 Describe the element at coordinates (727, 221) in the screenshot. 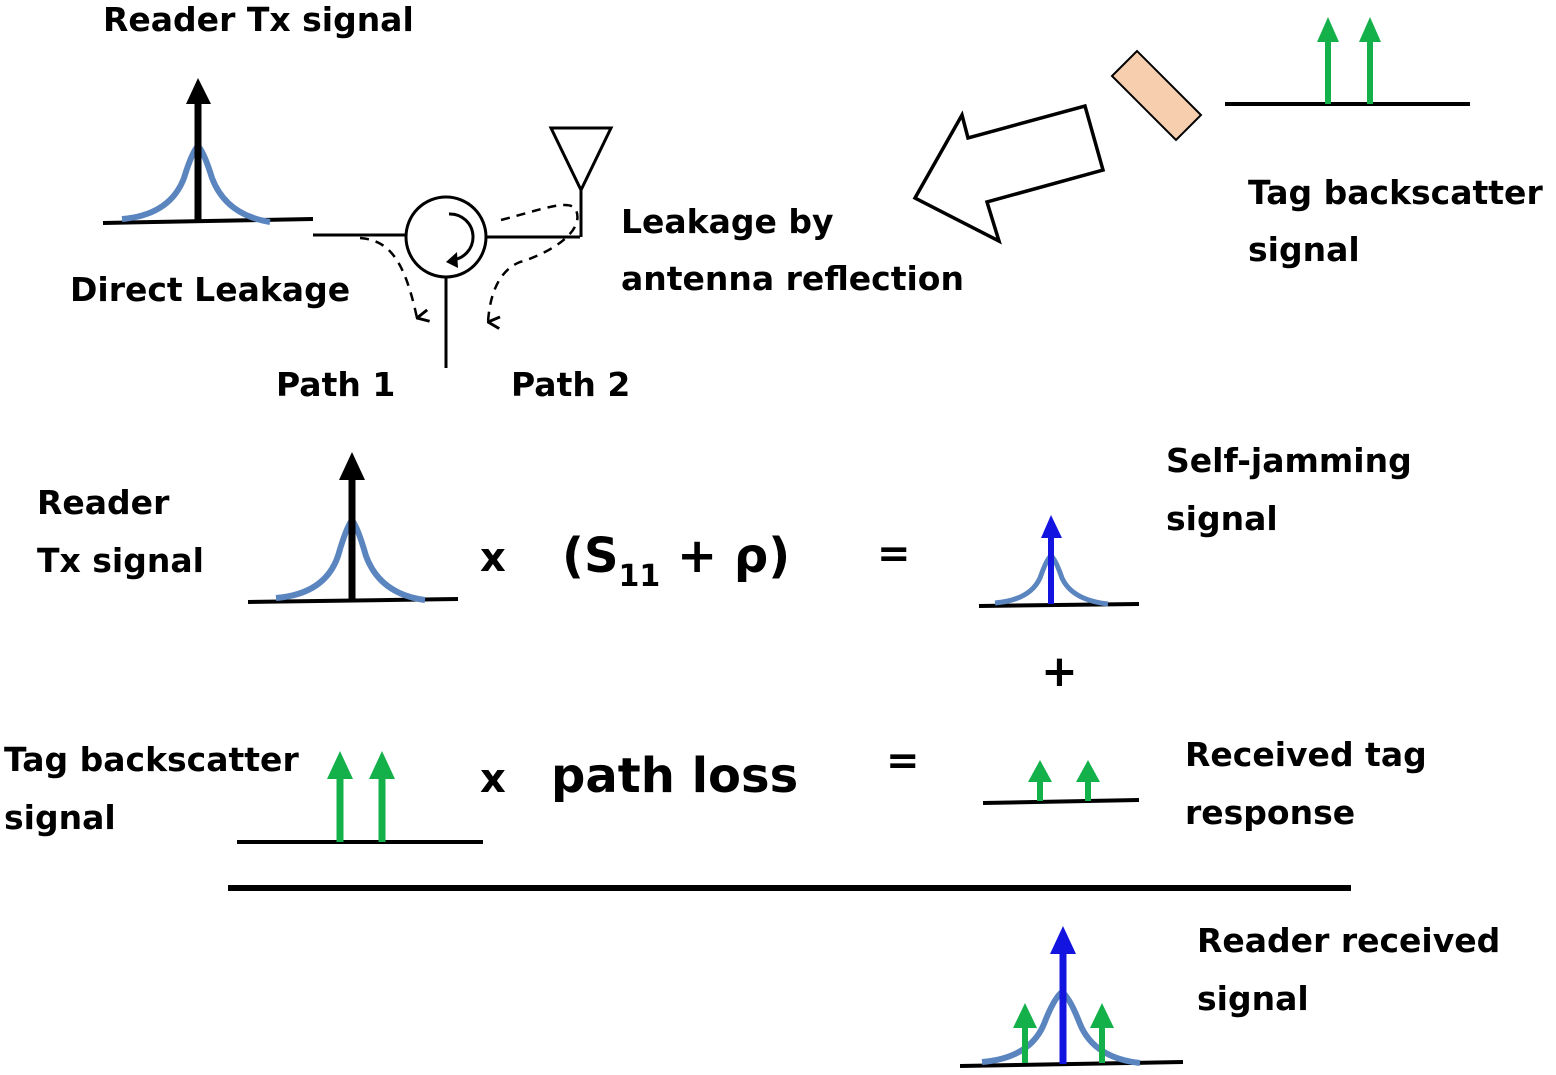

I see `antenna-leakage-label-line1: Leakage by` at that location.